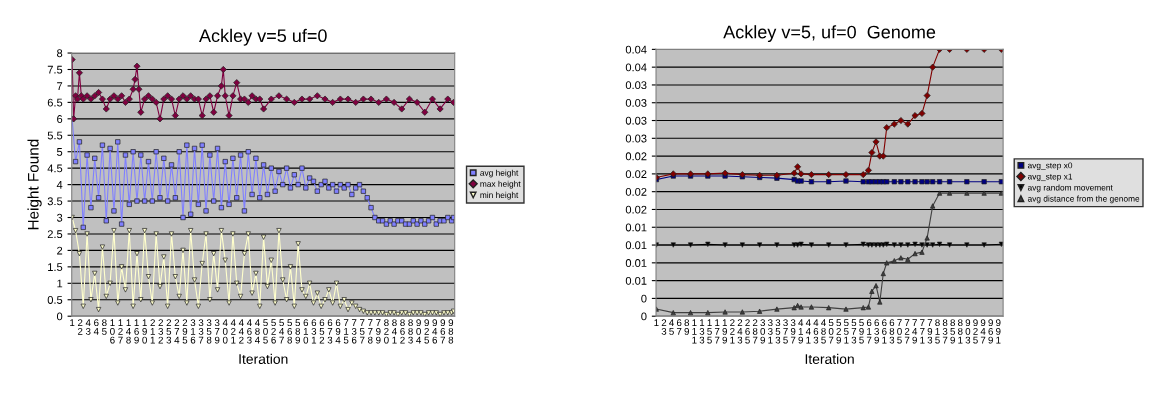 This screenshot has width=1157, height=408. Describe the element at coordinates (998, 331) in the screenshot. I see `x-tick-label: 9 9 1` at that location.